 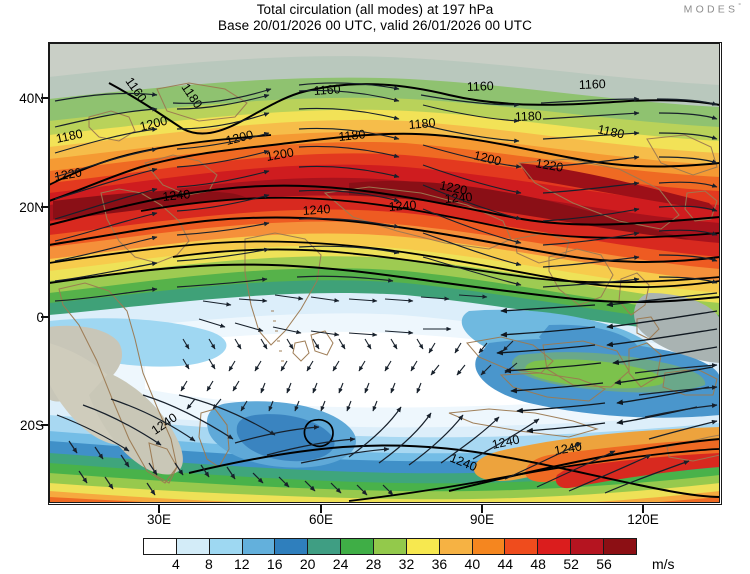 What do you see at coordinates (390, 565) in the screenshot?
I see `colorbar-tick-labels: 4 8 12 16 20 24 28 32 36 40 44 48 52 56` at bounding box center [390, 565].